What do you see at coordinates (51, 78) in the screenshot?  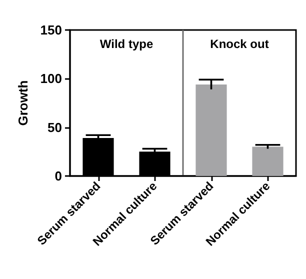 I see `y-tick-label: 100` at bounding box center [51, 78].